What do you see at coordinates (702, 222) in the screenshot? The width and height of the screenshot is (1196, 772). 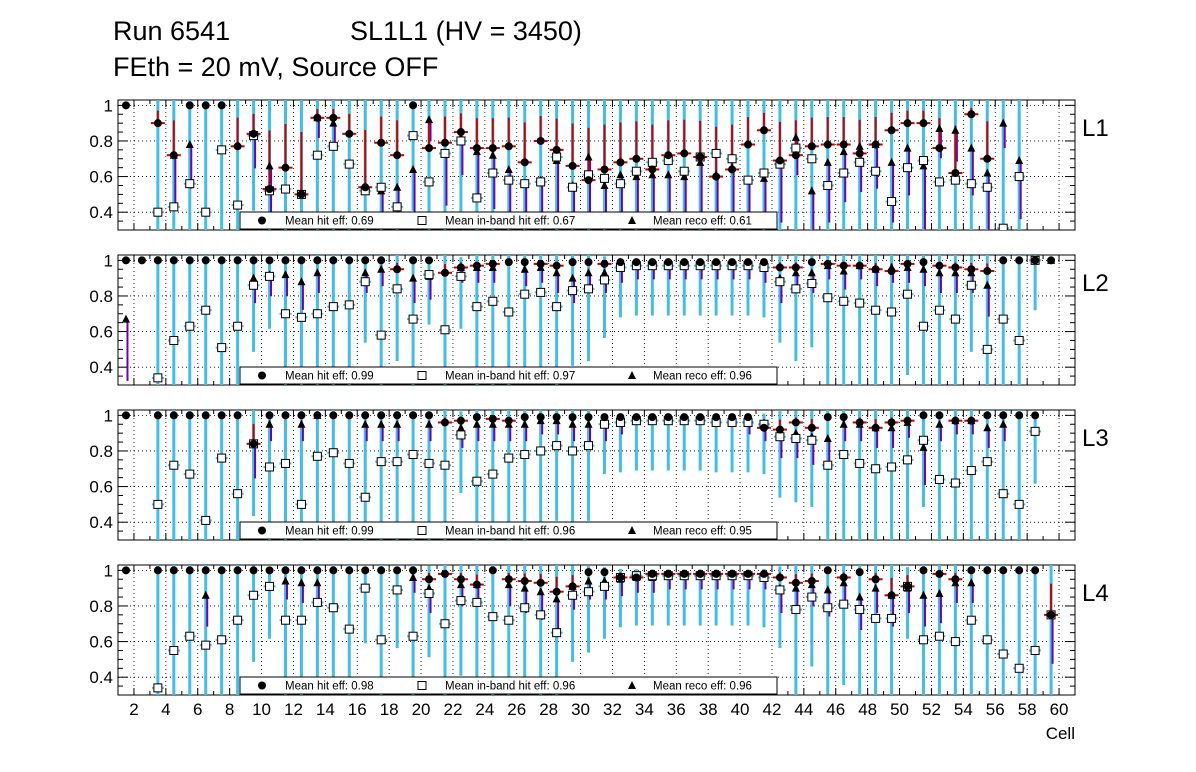 I see `legend-reco-label: Mean reco eff: 0.61` at bounding box center [702, 222].